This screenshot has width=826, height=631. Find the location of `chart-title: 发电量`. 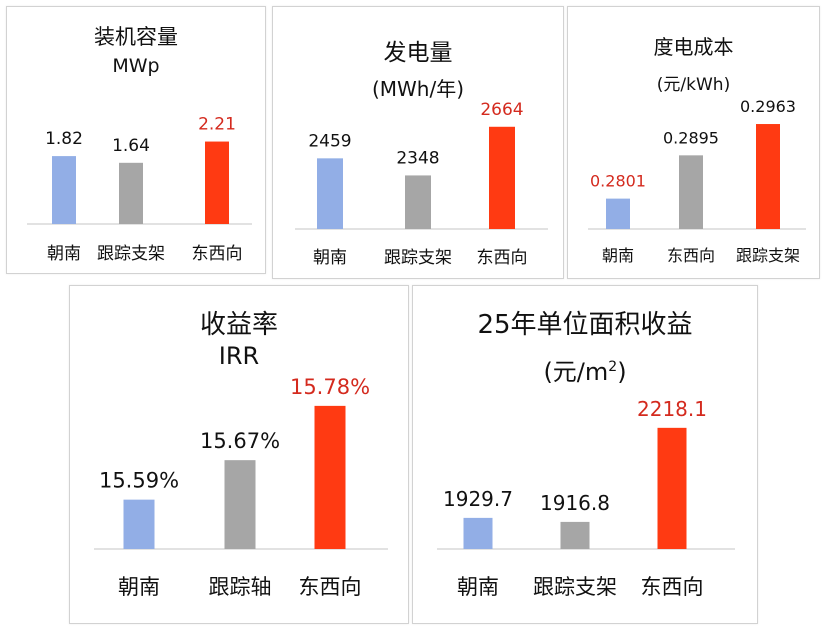

chart-title: 发电量 is located at coordinates (418, 53).